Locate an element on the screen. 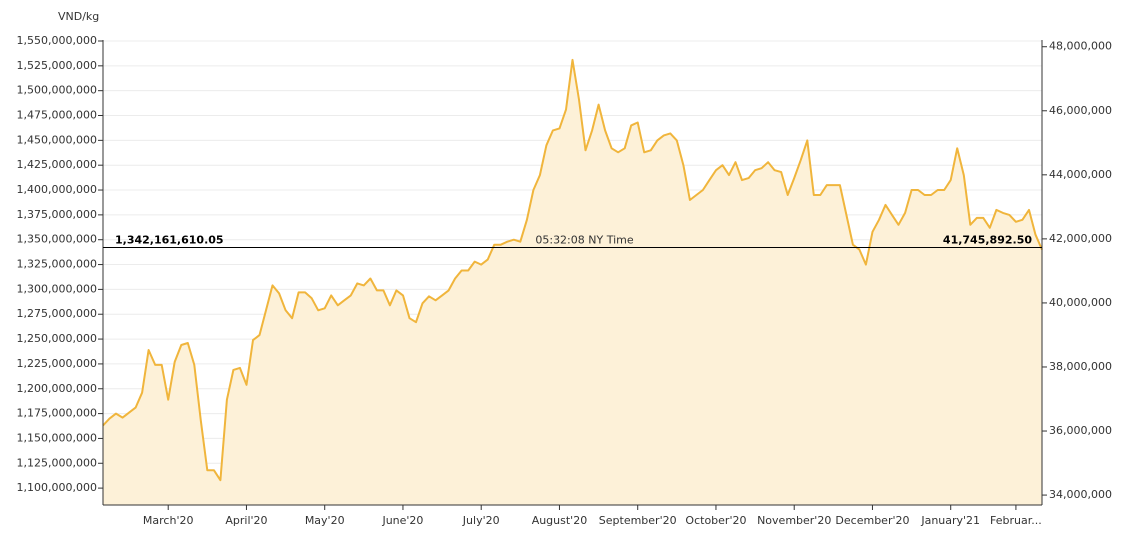 The height and width of the screenshot is (535, 1129). y-tick-label: 1,450,000,000 is located at coordinates (57, 139).